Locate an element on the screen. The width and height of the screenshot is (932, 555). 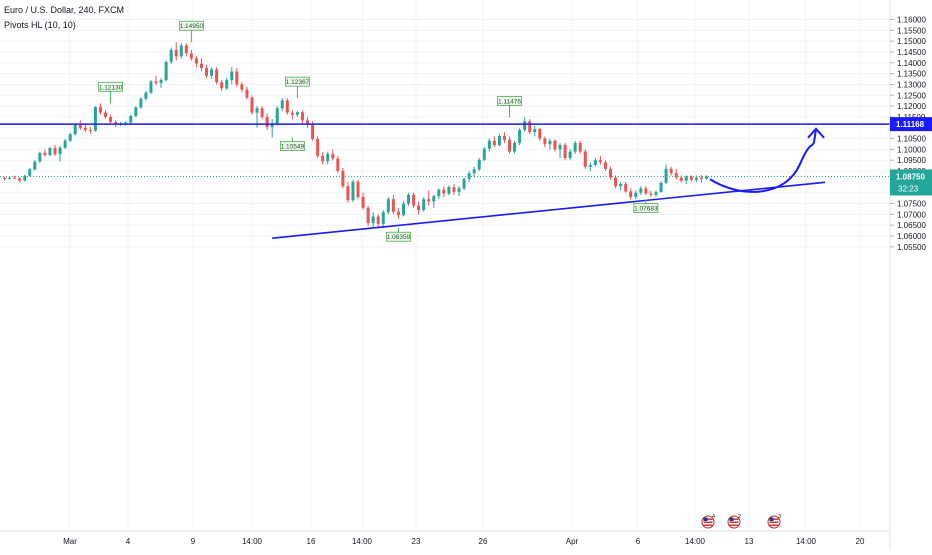
projection-arrow-path is located at coordinates (763, 160).